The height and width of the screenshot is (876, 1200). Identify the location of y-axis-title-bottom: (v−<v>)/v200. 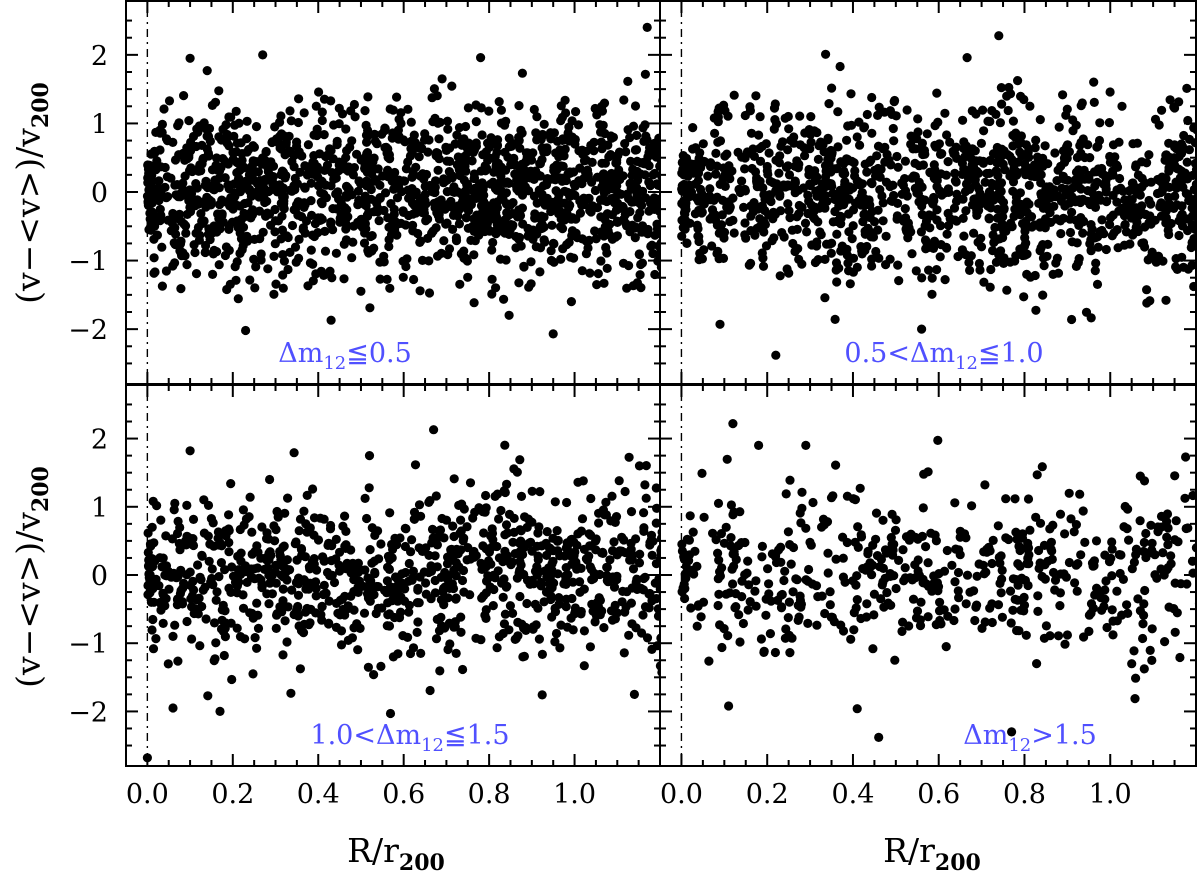
(31, 577).